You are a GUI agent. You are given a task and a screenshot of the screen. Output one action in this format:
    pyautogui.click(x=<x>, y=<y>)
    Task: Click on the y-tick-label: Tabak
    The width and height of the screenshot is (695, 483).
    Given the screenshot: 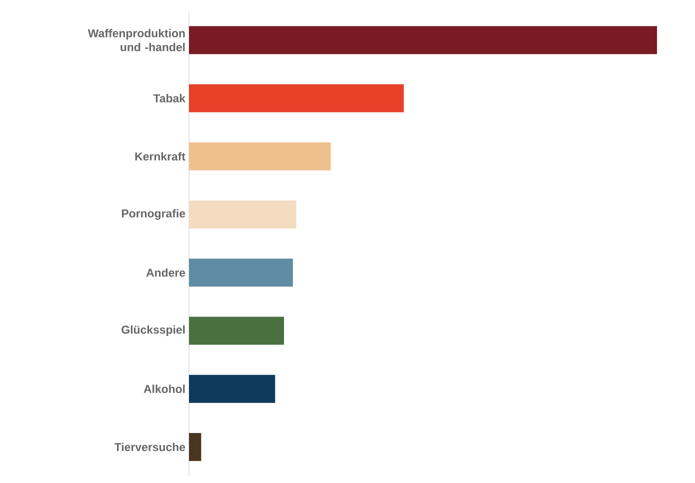 What is the action you would take?
    pyautogui.click(x=169, y=98)
    